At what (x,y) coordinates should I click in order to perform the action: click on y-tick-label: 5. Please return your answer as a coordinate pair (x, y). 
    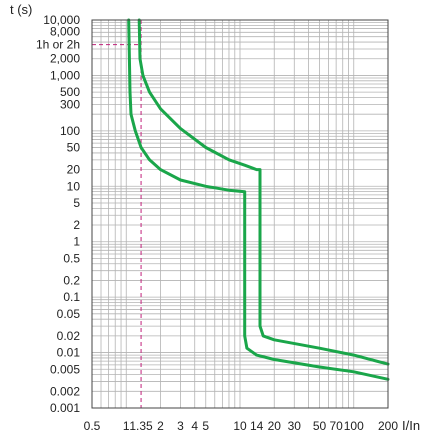
    Looking at the image, I should click on (76, 203).